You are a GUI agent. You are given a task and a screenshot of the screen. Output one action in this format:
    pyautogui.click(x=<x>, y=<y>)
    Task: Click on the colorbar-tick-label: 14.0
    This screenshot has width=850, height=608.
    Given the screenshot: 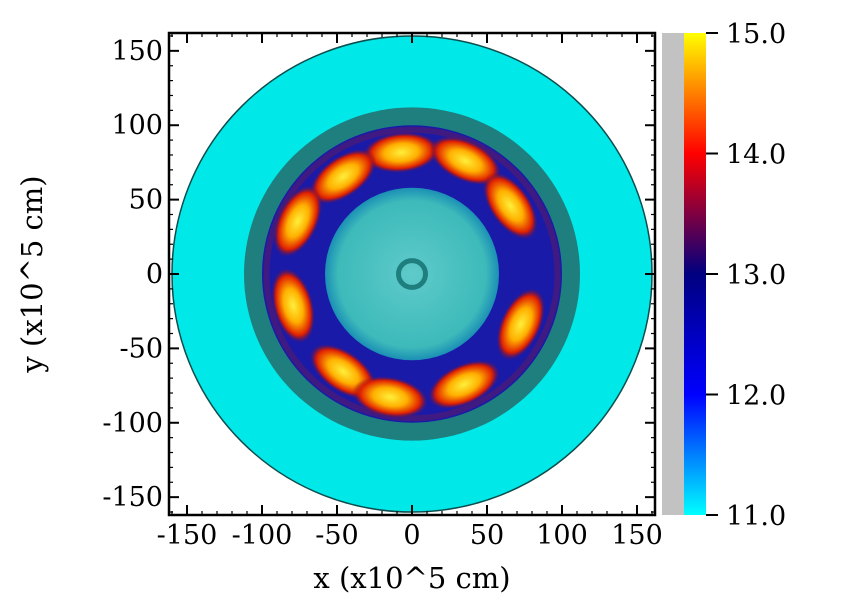 What is the action you would take?
    pyautogui.click(x=756, y=155)
    